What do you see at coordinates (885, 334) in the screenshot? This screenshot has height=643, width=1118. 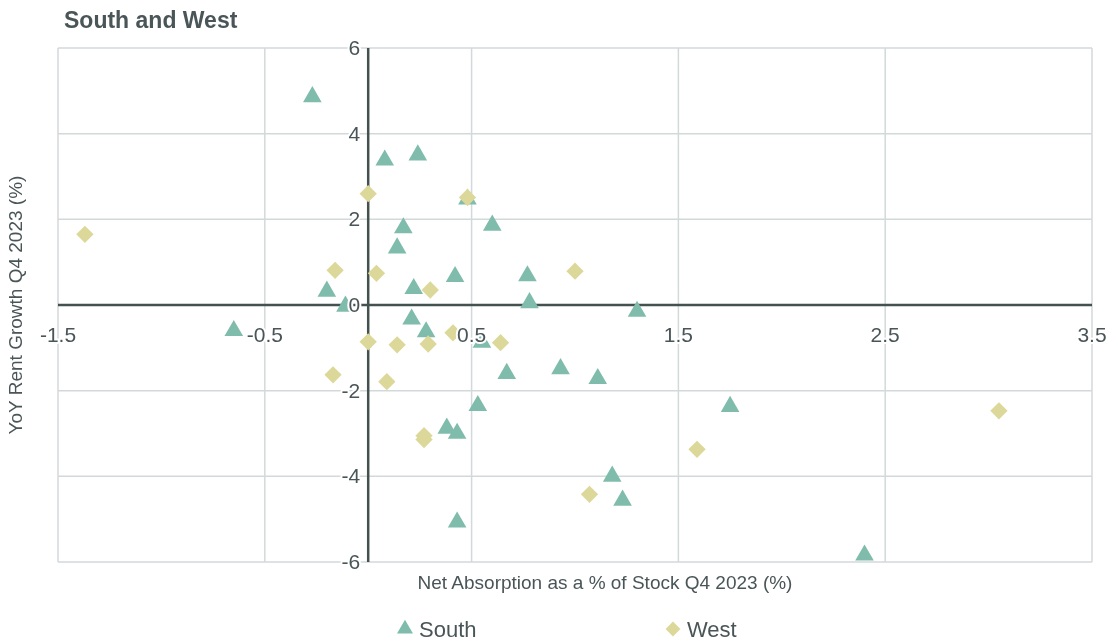 I see `x-tick-label: 2.5` at bounding box center [885, 334].